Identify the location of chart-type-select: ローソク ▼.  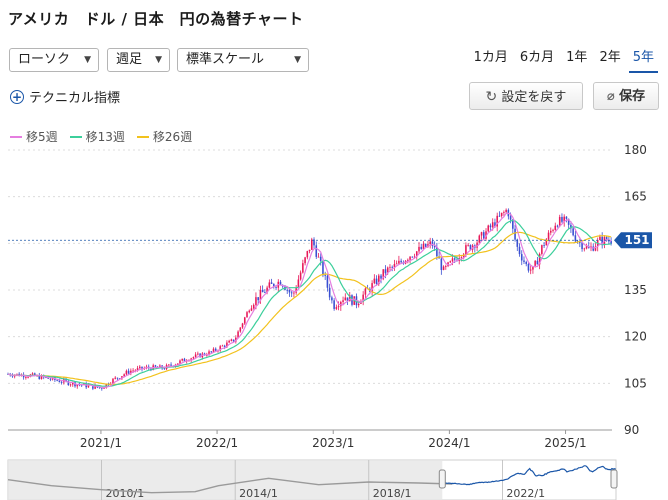
(54, 60).